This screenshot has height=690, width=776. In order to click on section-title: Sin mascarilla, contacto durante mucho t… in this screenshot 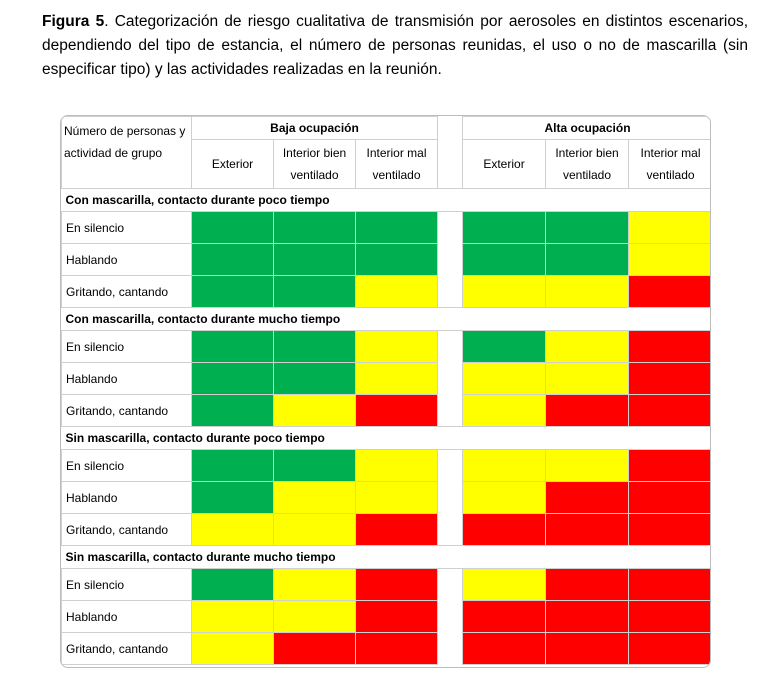, I will do `click(385, 557)`.